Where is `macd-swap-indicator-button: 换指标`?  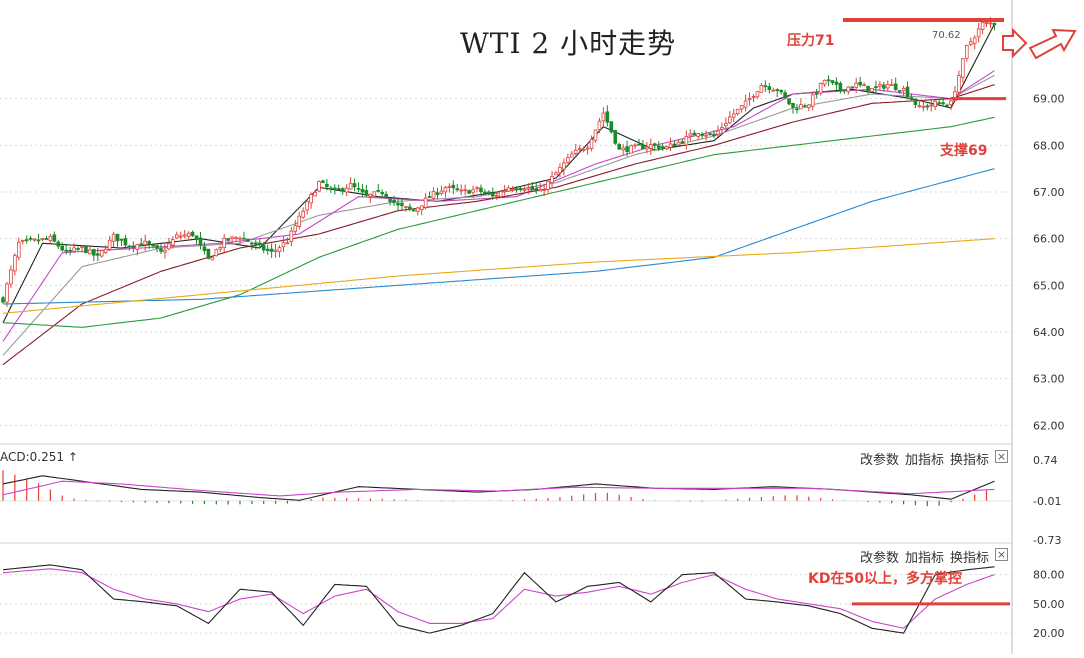 macd-swap-indicator-button: 换指标 is located at coordinates (970, 460).